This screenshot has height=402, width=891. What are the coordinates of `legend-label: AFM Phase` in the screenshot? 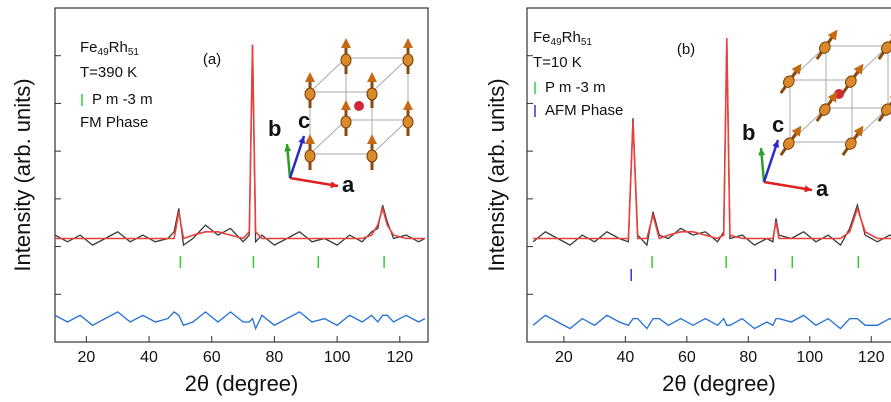 It's located at (584, 110).